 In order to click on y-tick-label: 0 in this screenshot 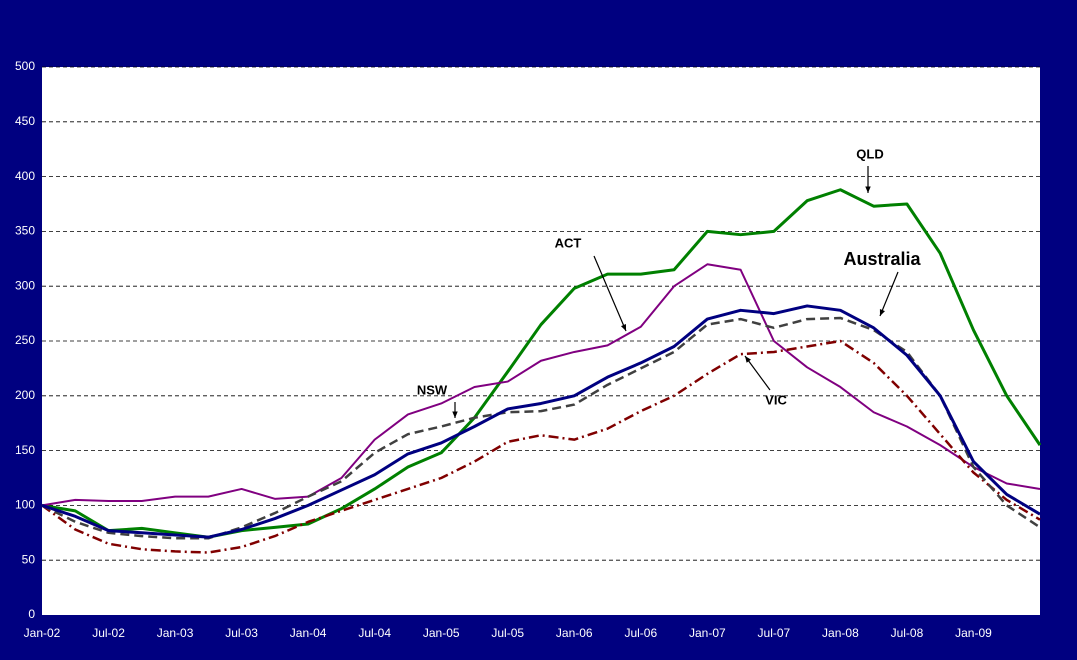, I will do `click(31, 614)`.